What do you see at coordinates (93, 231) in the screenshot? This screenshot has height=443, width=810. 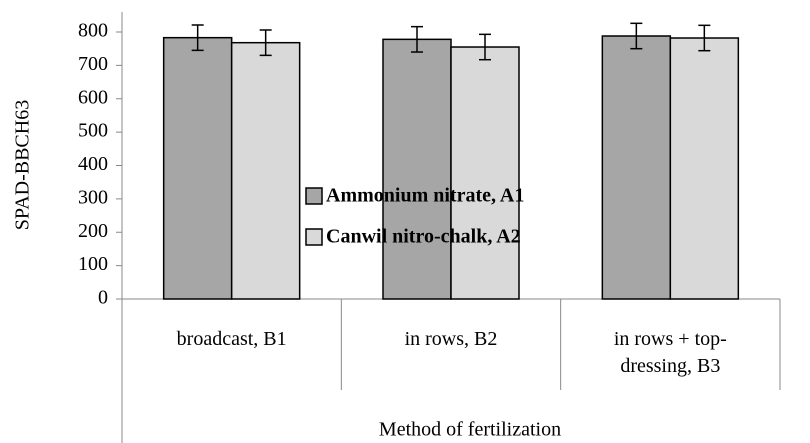 I see `y-tick-label: 200` at bounding box center [93, 231].